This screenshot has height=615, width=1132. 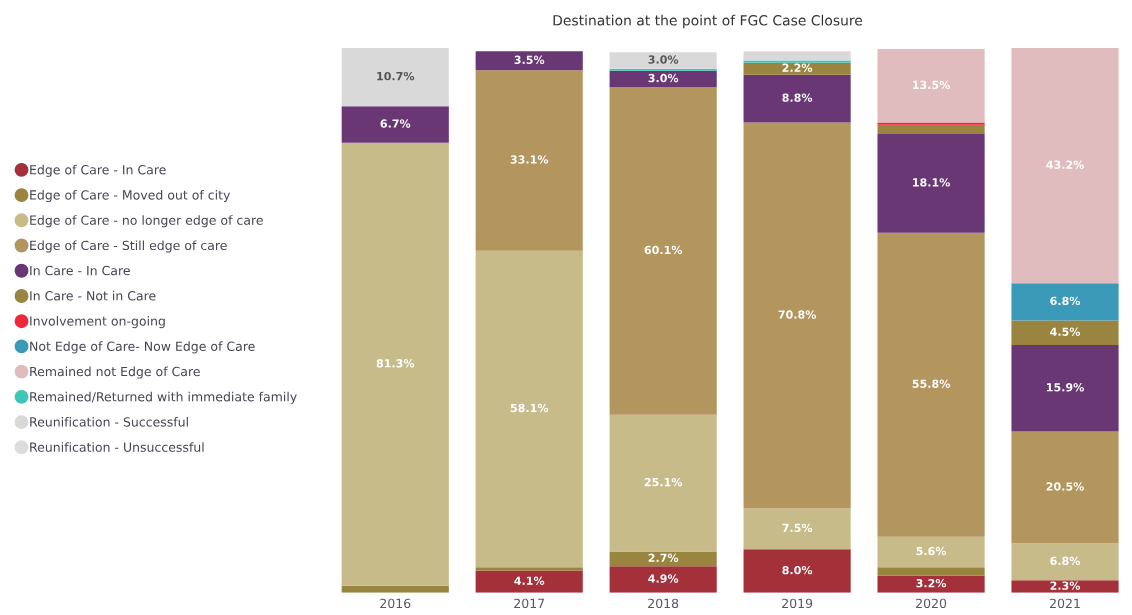 What do you see at coordinates (128, 246) in the screenshot?
I see `legend-label: Edge of Care - Still edge of care` at bounding box center [128, 246].